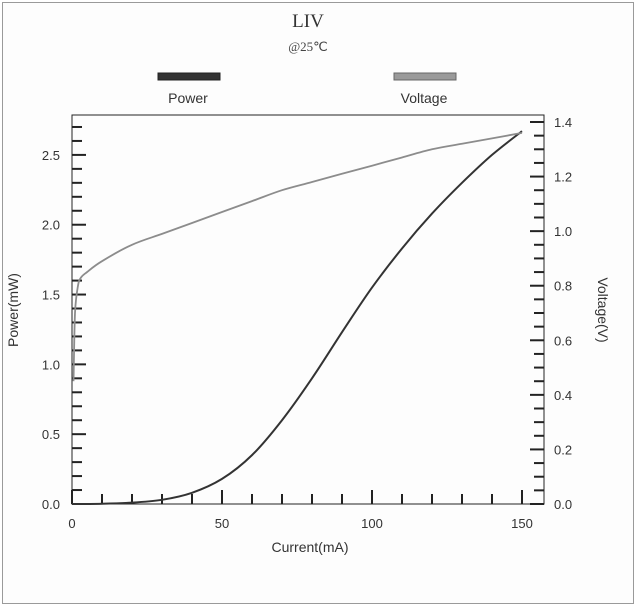 Image resolution: width=643 pixels, height=613 pixels. What do you see at coordinates (51, 295) in the screenshot?
I see `y-tick-label: 1.5` at bounding box center [51, 295].